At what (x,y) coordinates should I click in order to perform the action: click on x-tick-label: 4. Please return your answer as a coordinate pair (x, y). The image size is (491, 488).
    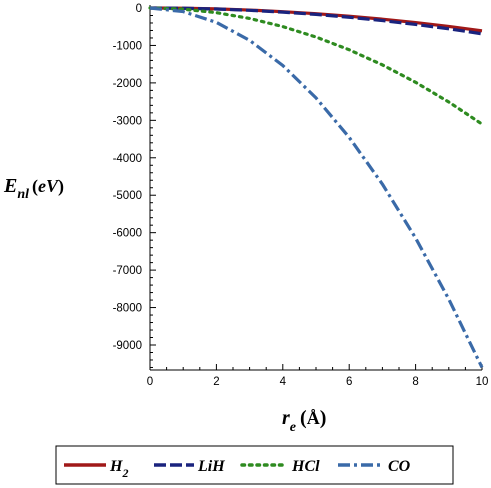
    Looking at the image, I should click on (283, 382).